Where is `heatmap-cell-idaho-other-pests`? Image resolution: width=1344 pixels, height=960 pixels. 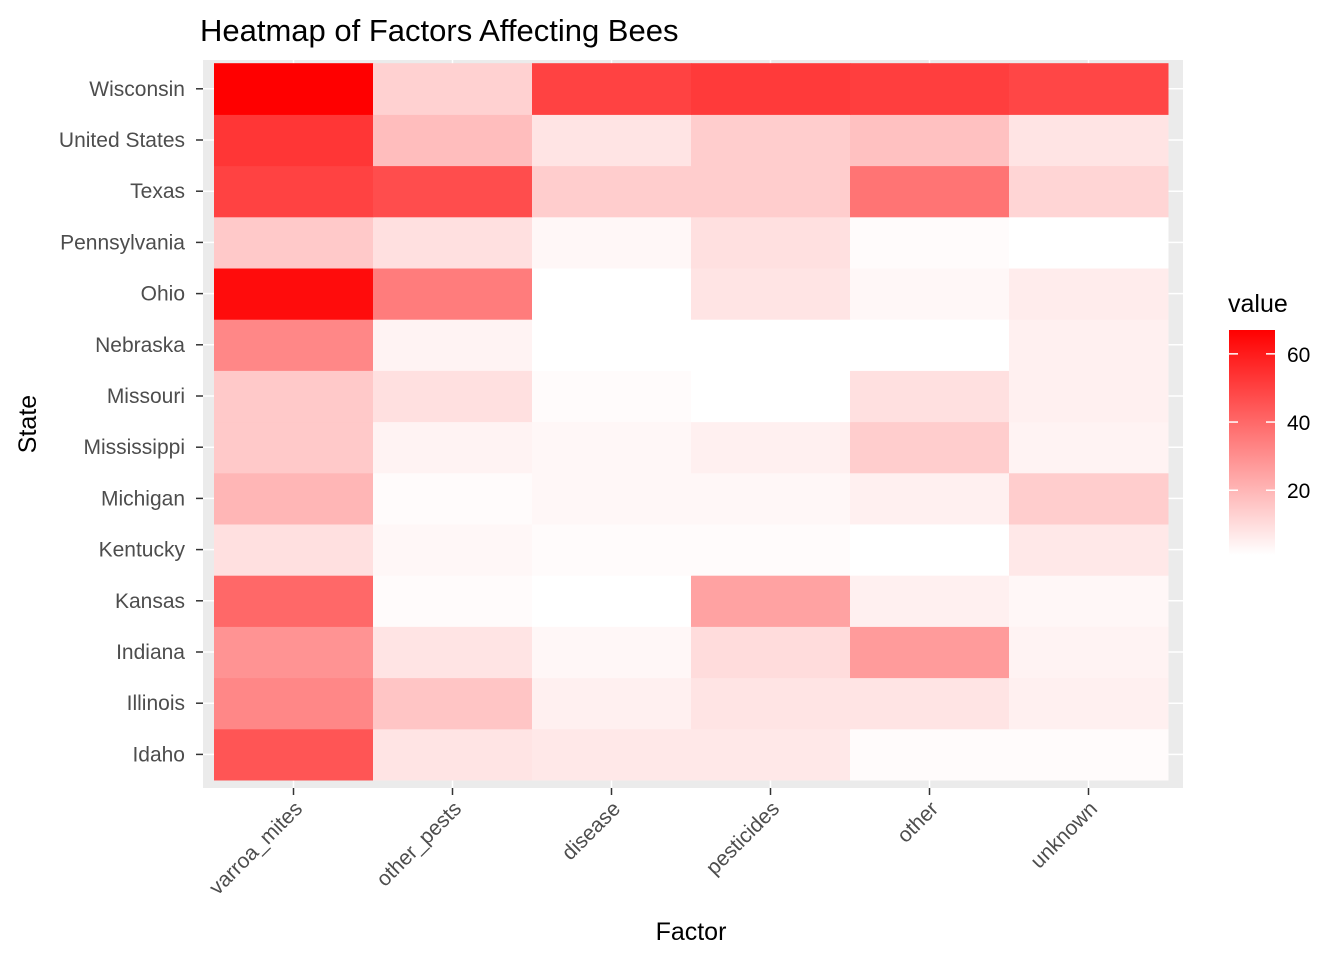
heatmap-cell-idaho-other-pests is located at coordinates (453, 754).